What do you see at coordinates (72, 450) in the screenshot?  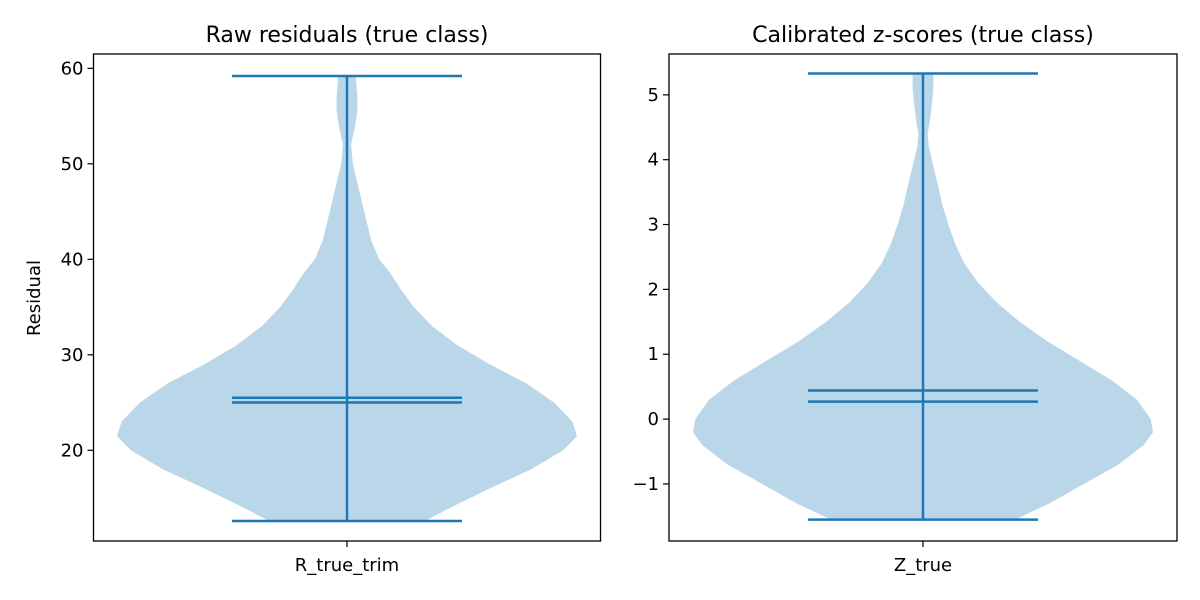 I see `y-tick-label: 20` at bounding box center [72, 450].